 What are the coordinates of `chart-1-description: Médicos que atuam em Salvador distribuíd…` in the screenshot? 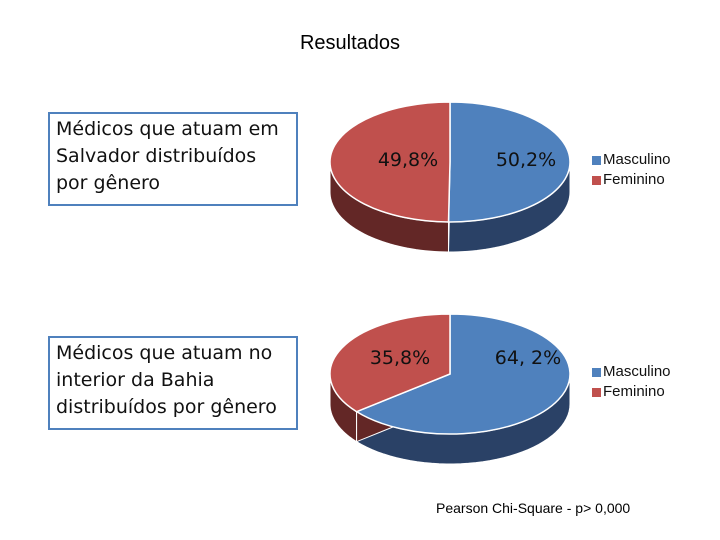 It's located at (173, 159).